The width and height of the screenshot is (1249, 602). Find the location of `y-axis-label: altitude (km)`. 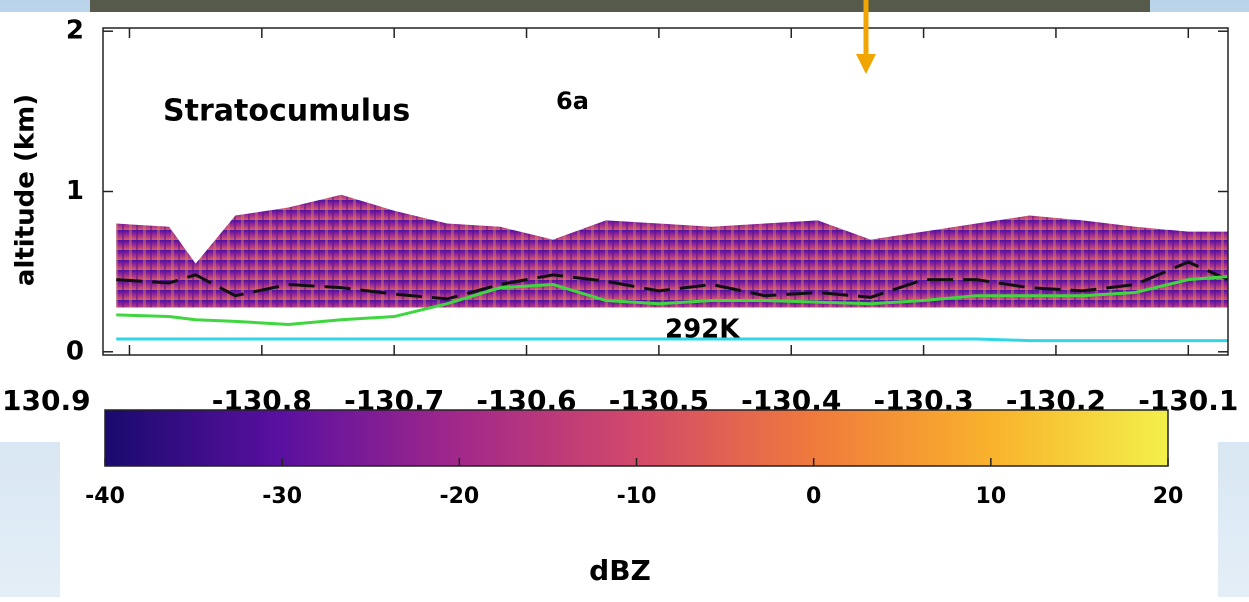

y-axis-label: altitude (km) is located at coordinates (26, 190).